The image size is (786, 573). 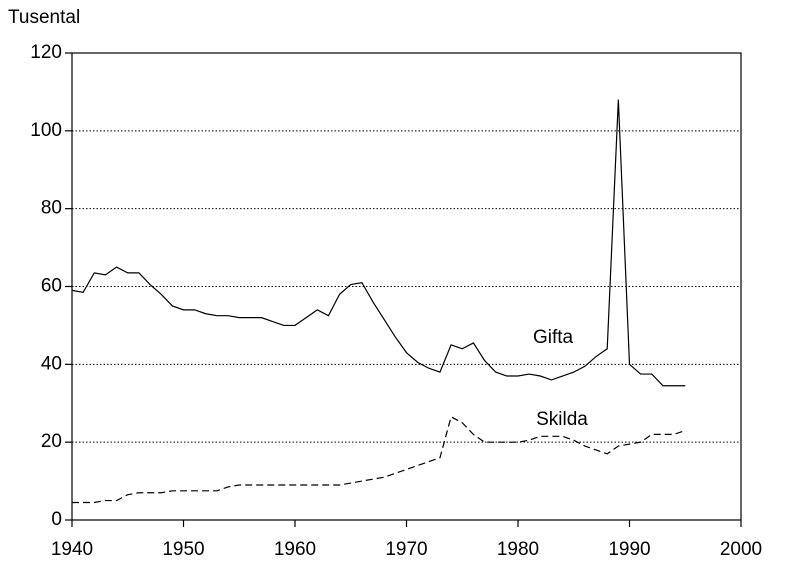 What do you see at coordinates (51, 363) in the screenshot?
I see `y-tick-label: 40` at bounding box center [51, 363].